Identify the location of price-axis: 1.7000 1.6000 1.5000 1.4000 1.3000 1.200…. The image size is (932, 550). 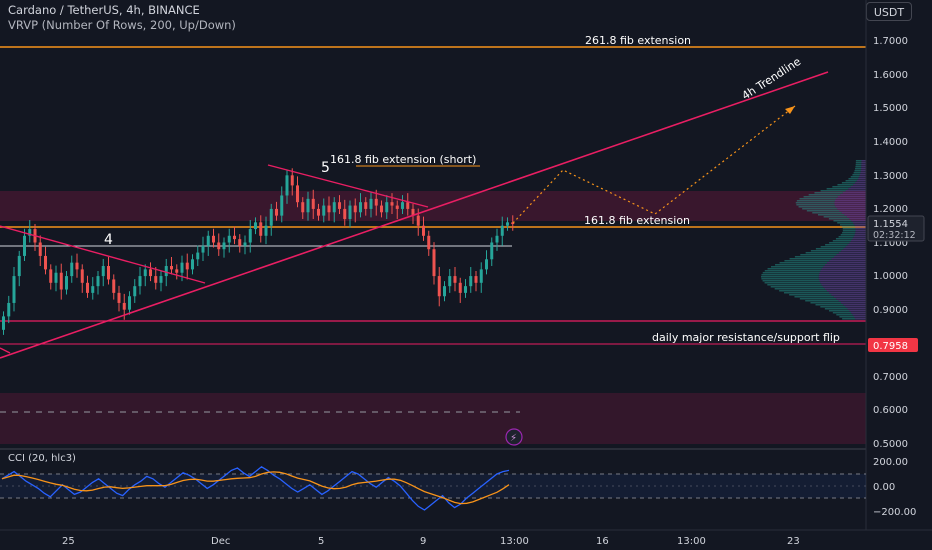
(895, 265).